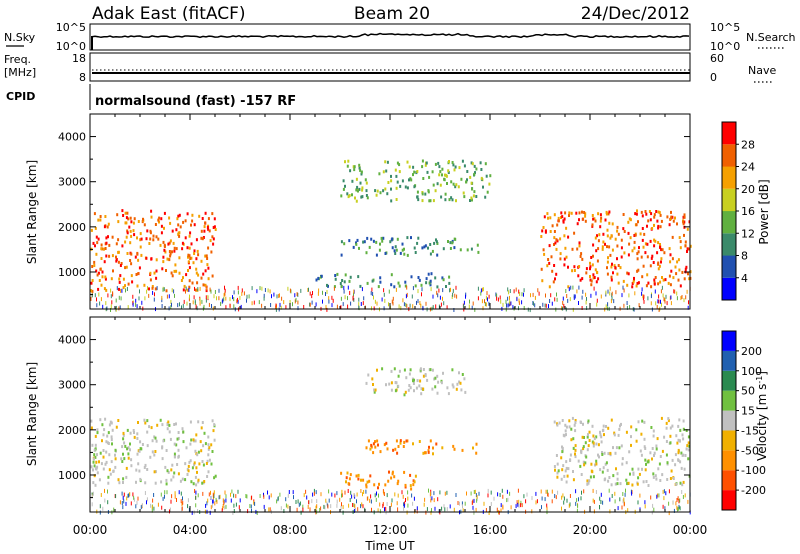  What do you see at coordinates (72, 137) in the screenshot?
I see `y-tick-label: 4000` at bounding box center [72, 137].